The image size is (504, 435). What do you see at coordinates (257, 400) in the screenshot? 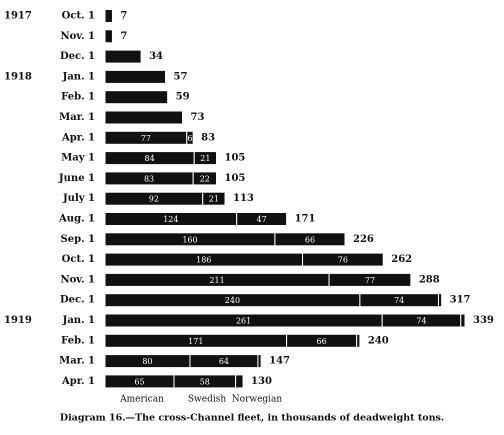
I see `legend-label: Norwegian` at bounding box center [257, 400].